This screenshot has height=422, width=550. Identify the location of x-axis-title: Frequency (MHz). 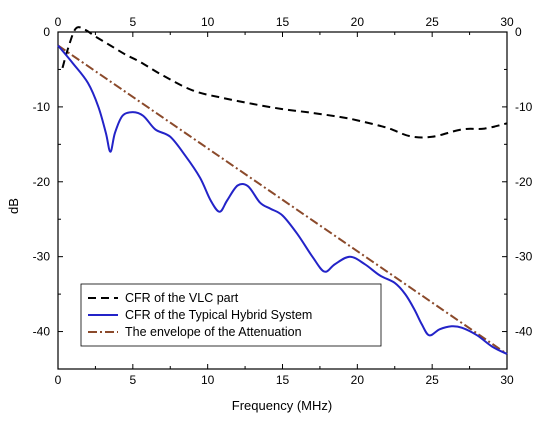
(282, 405).